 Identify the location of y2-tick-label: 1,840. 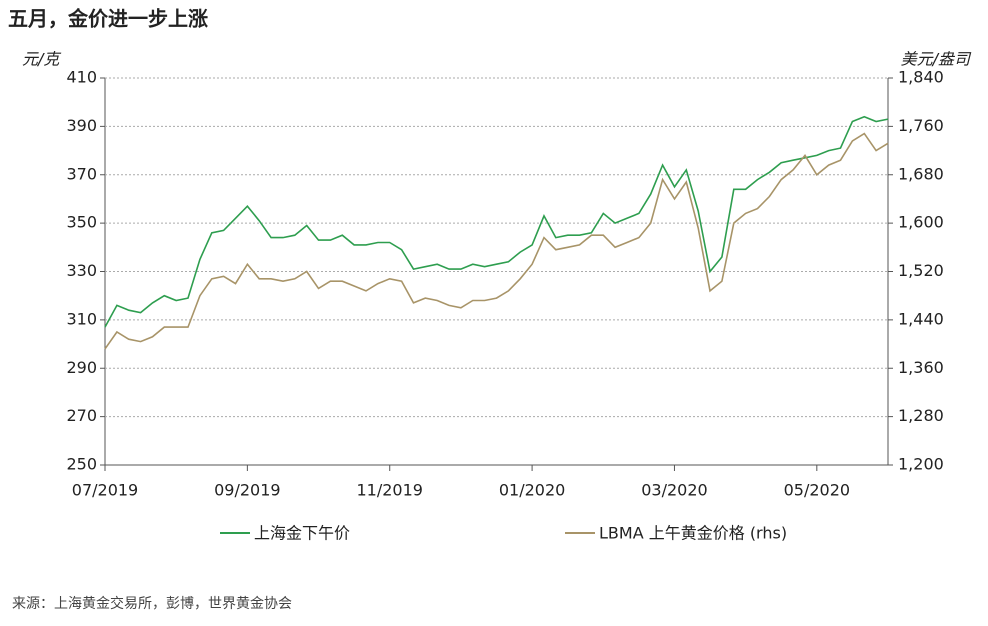
(921, 77).